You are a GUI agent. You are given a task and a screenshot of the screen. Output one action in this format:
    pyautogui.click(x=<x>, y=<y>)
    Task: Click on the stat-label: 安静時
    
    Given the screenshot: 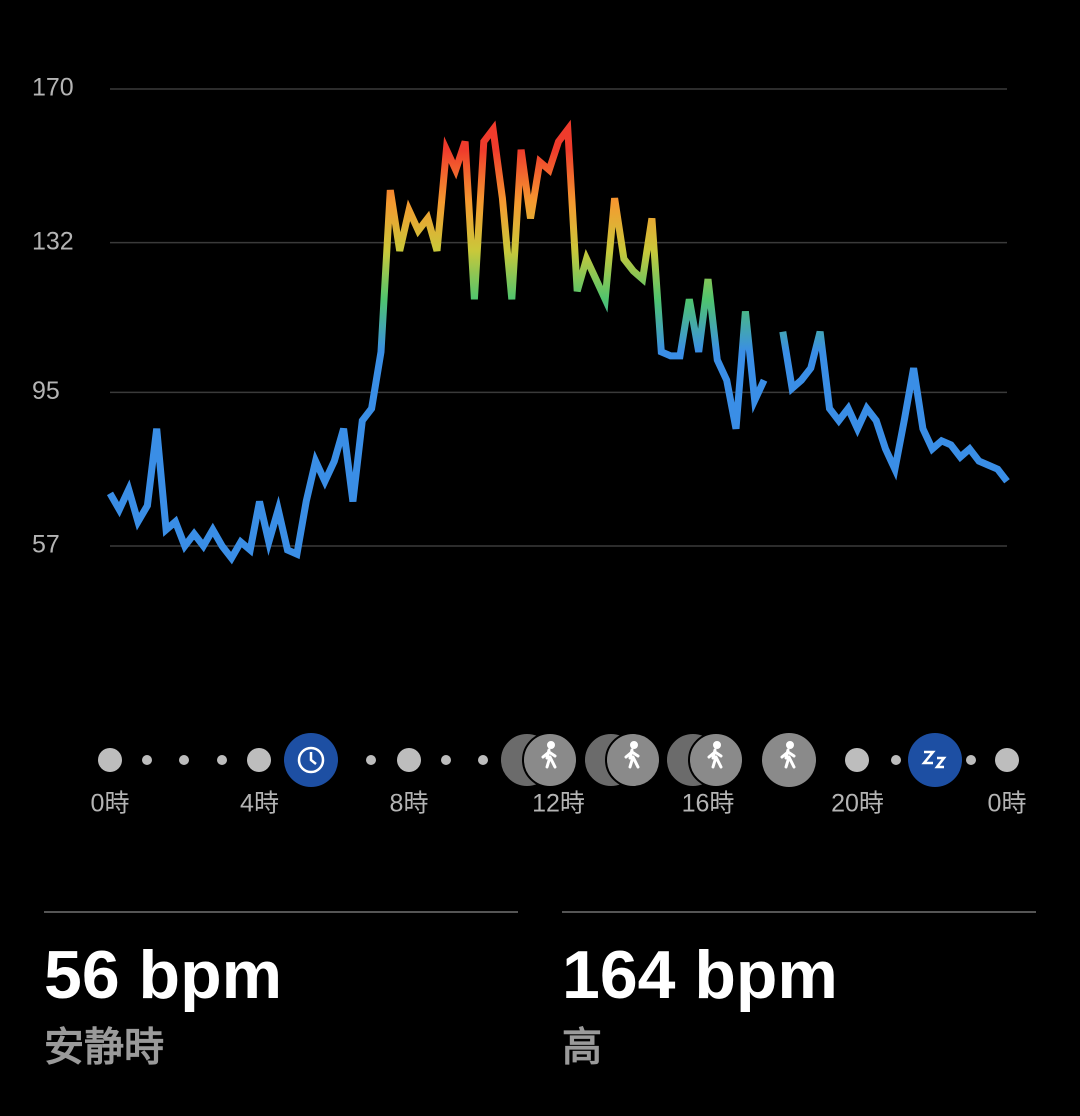 What is the action you would take?
    pyautogui.click(x=104, y=1048)
    